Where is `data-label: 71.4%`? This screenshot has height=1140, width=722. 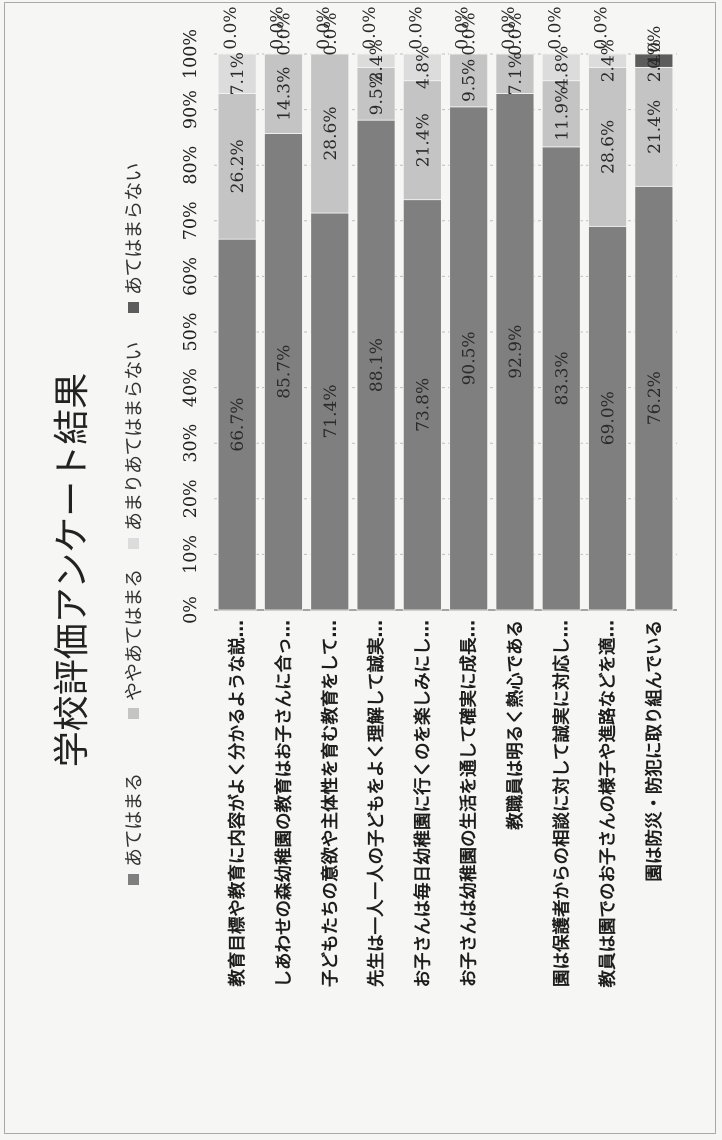 data-label: 71.4% is located at coordinates (331, 412).